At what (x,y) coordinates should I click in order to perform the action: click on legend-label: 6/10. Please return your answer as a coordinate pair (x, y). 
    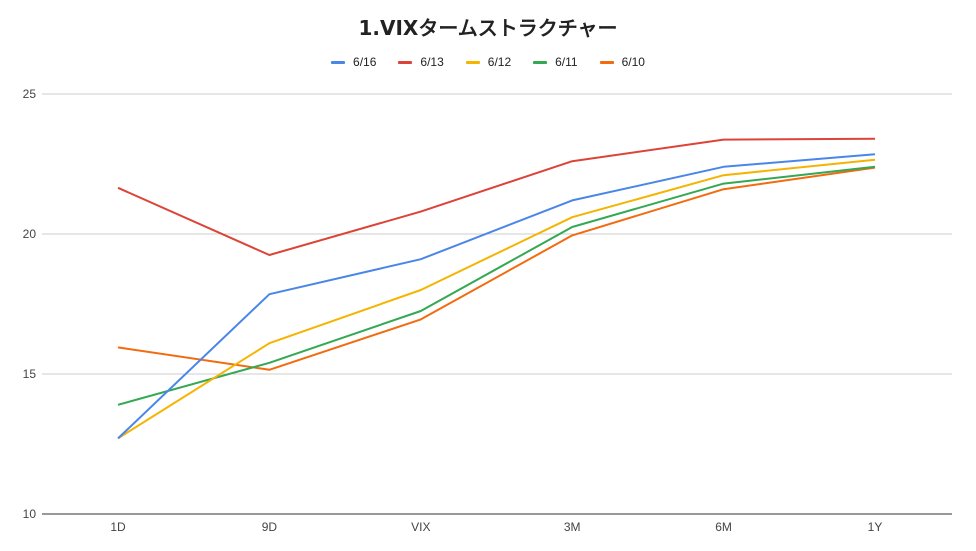
    Looking at the image, I should click on (633, 62).